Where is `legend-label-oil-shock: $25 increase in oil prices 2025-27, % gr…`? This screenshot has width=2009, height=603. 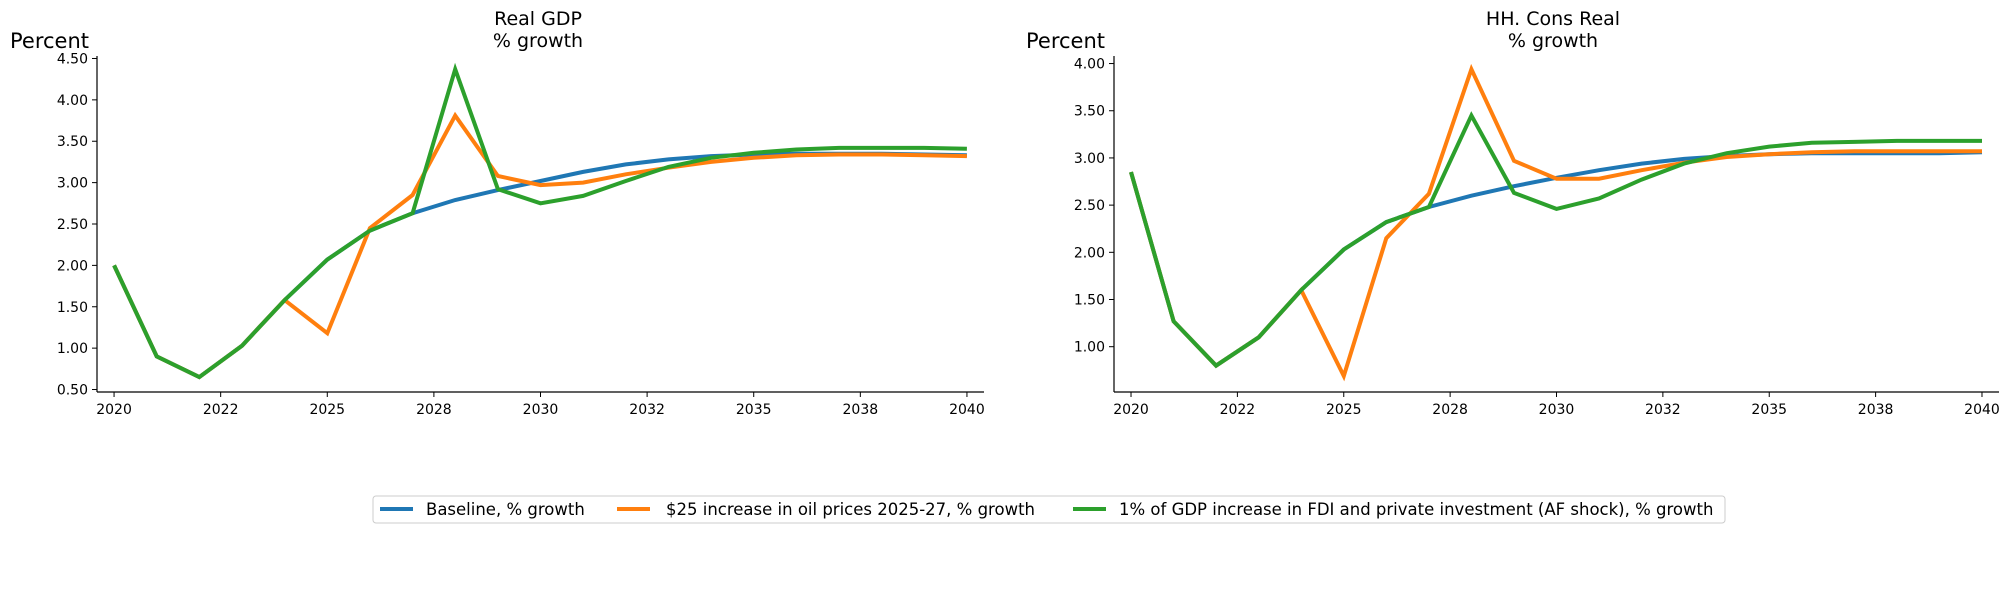 legend-label-oil-shock: $25 increase in oil prices 2025-27, % gr… is located at coordinates (850, 509).